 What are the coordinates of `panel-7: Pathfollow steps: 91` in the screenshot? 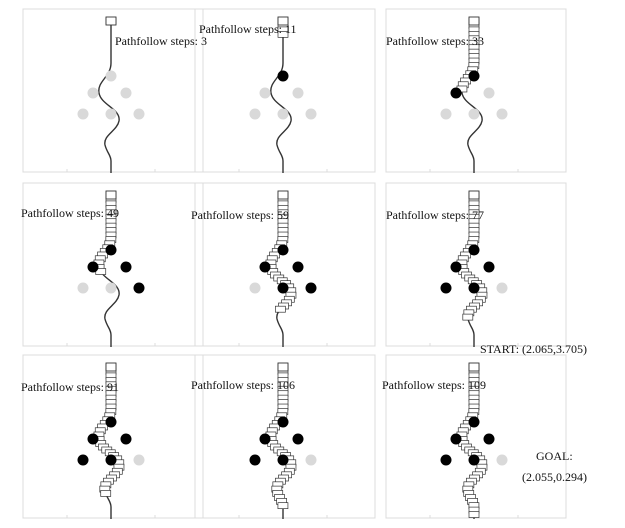 It's located at (112, 436).